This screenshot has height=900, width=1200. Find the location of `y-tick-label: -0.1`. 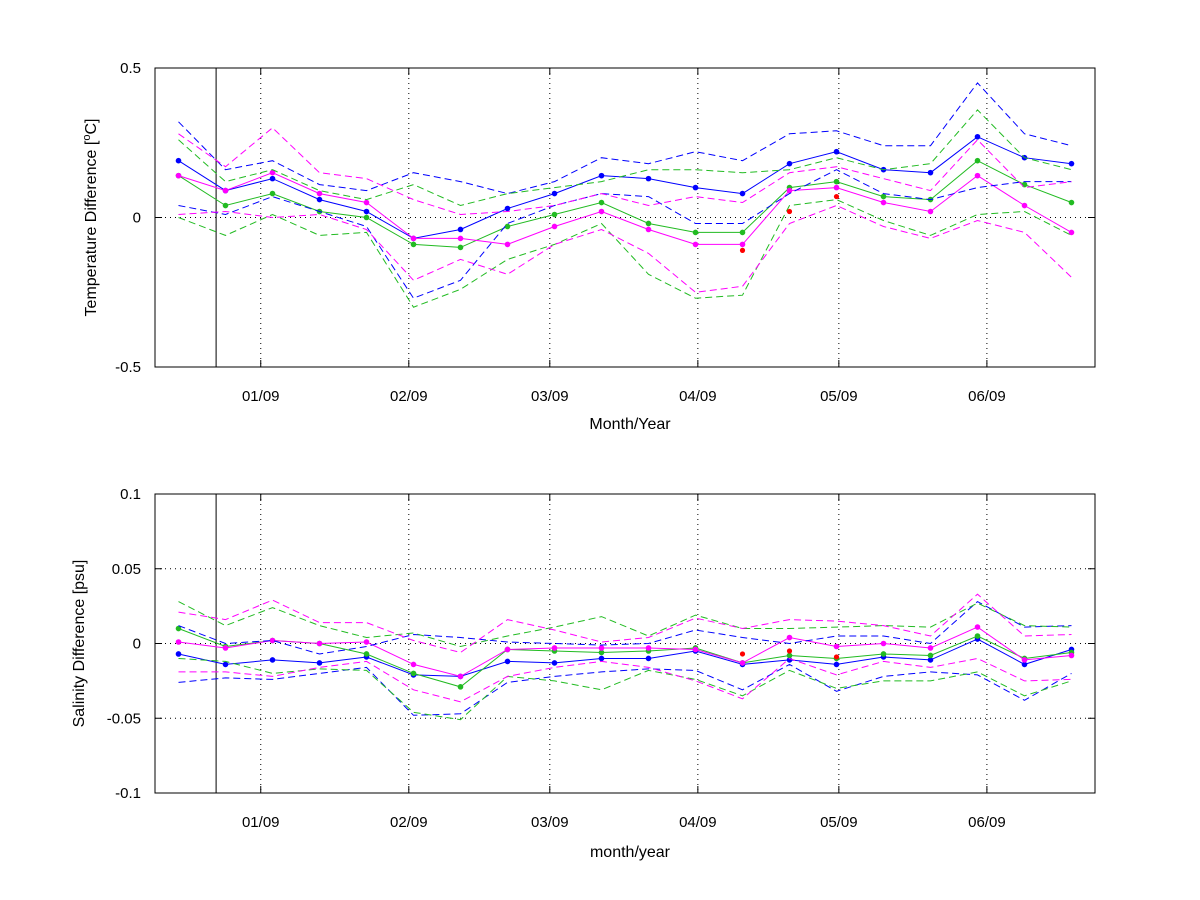

y-tick-label: -0.1 is located at coordinates (128, 793).